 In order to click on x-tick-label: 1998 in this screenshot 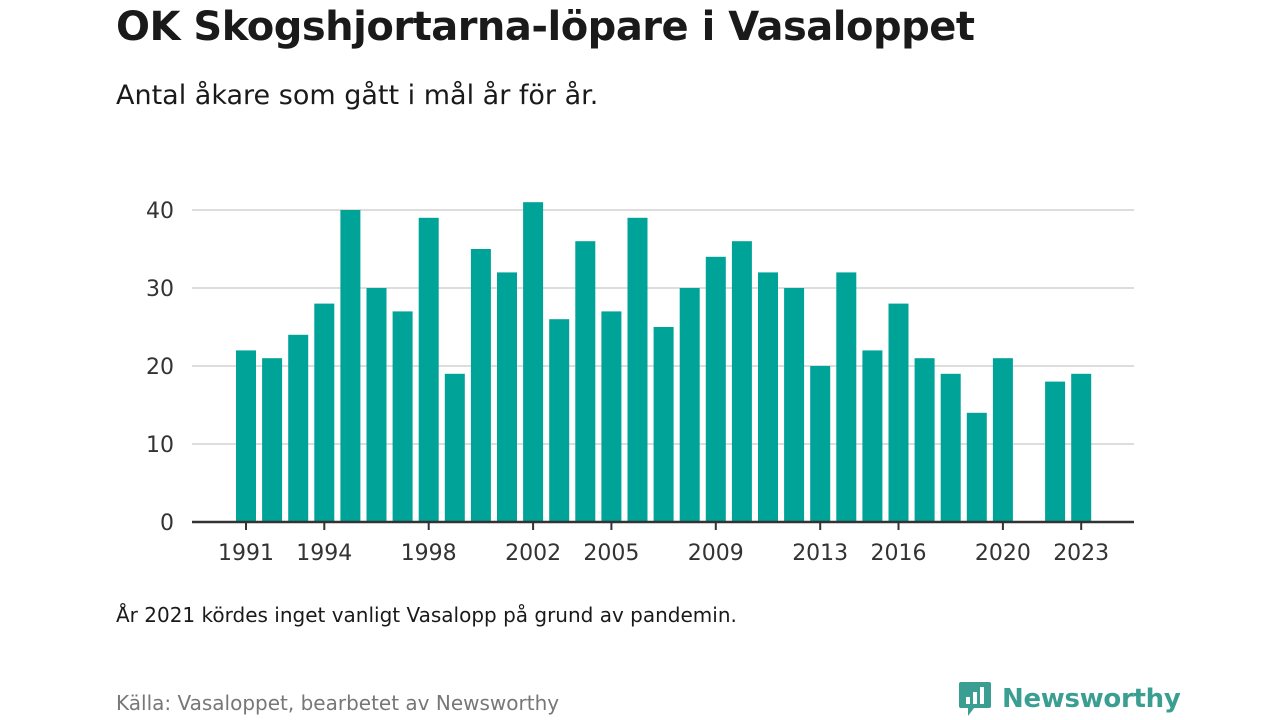, I will do `click(429, 553)`.